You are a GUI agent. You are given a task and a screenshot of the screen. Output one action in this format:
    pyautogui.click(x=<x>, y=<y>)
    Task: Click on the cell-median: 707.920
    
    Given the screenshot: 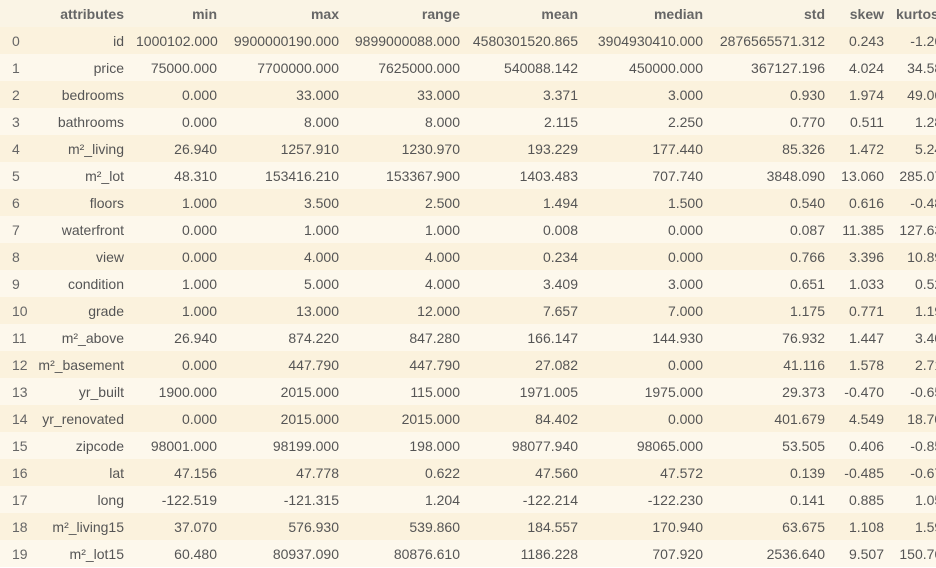 What is the action you would take?
    pyautogui.click(x=646, y=553)
    